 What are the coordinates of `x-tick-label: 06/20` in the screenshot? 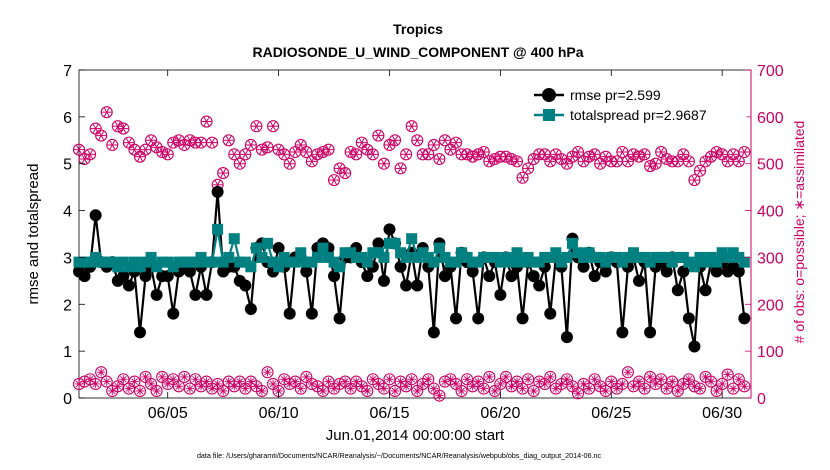 It's located at (500, 413).